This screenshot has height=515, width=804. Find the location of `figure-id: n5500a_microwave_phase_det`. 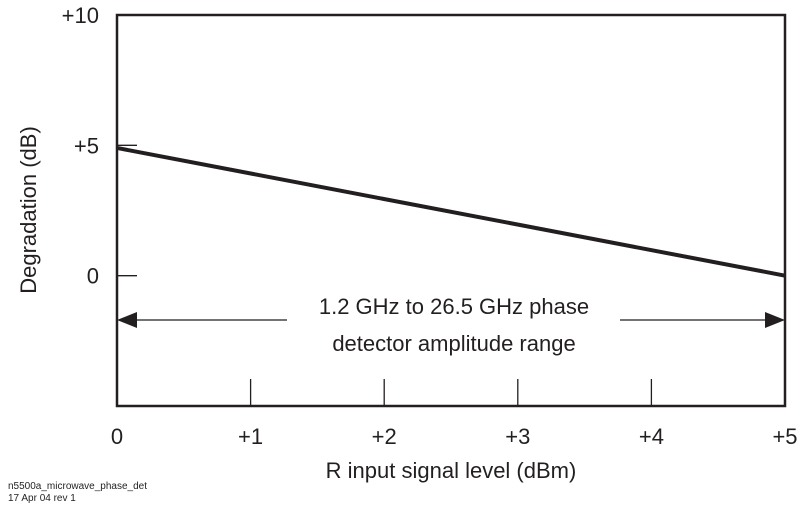

figure-id: n5500a_microwave_phase_det is located at coordinates (77, 486).